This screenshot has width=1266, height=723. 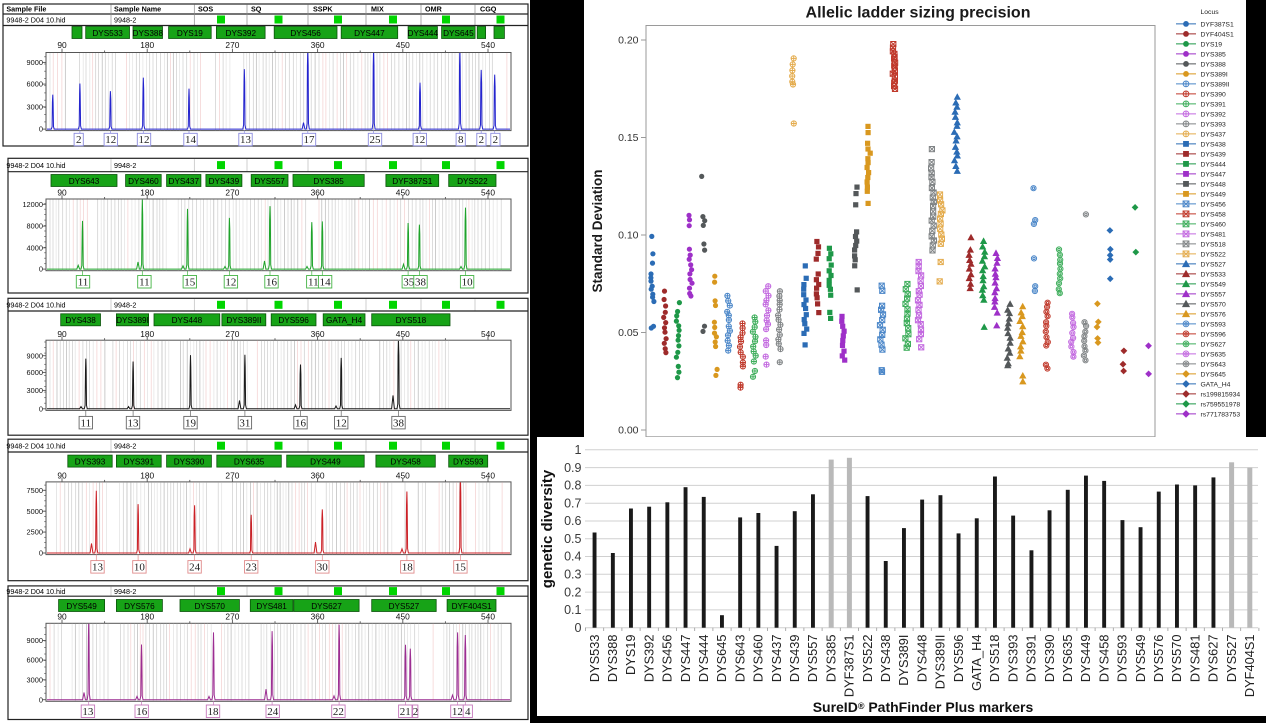 I want to click on svg-text: DYS389II, so click(x=1215, y=84).